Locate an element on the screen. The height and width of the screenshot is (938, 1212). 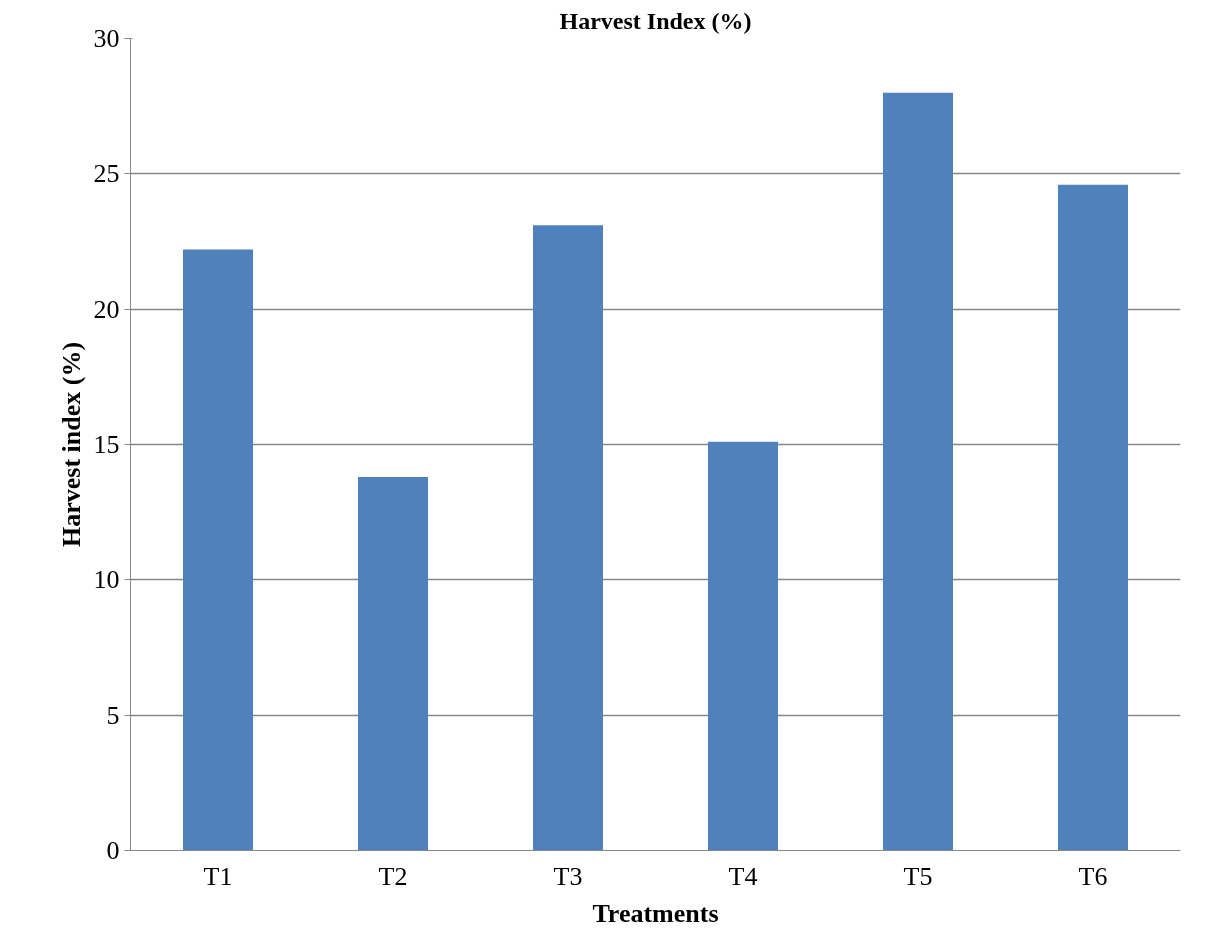
x-tick-label: T4 is located at coordinates (743, 876).